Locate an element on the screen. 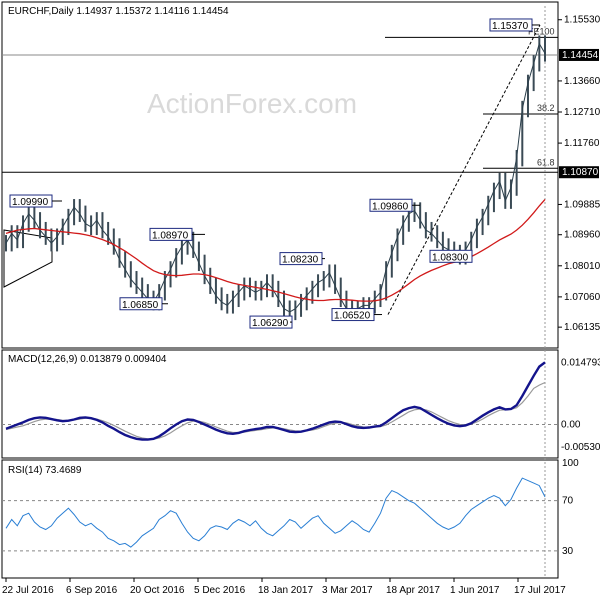  support-level-badge is located at coordinates (579, 172).